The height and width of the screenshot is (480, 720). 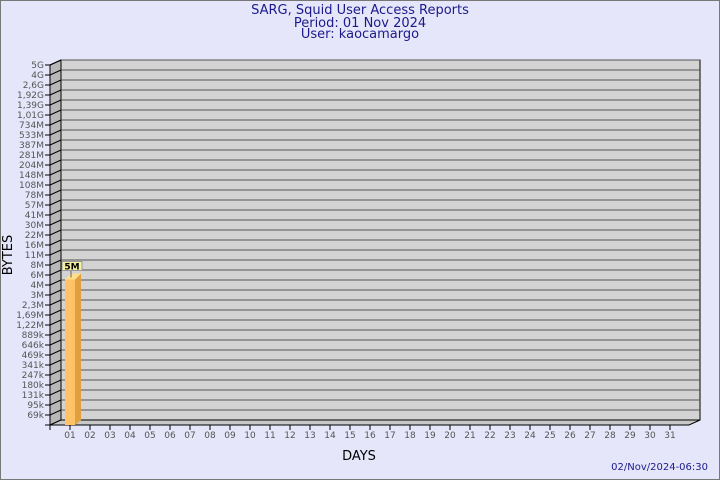 I want to click on x-tick-label: 28, so click(x=610, y=436).